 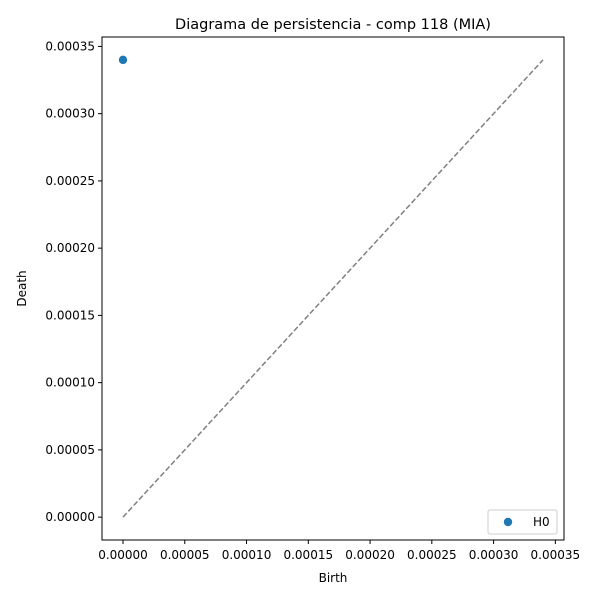 What do you see at coordinates (22, 288) in the screenshot?
I see `y-axis-label: Death` at bounding box center [22, 288].